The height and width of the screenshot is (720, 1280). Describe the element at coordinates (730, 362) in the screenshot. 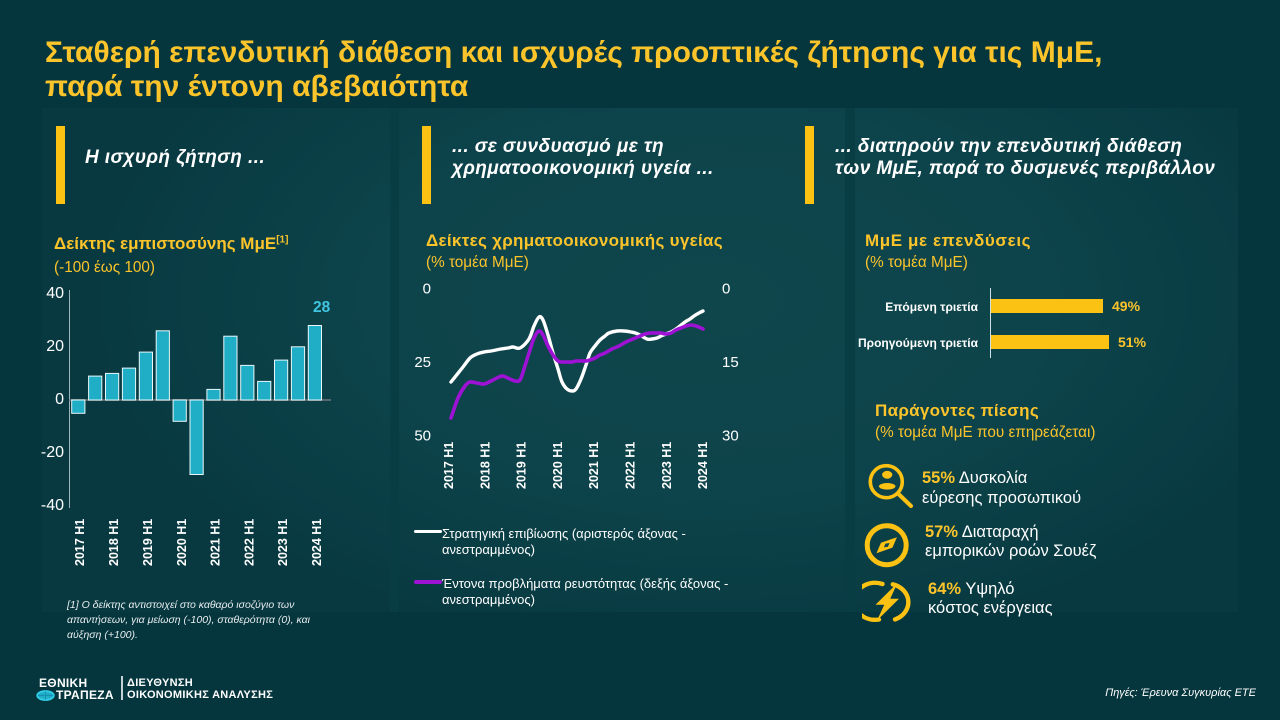

I see `svg-text: 15` at that location.